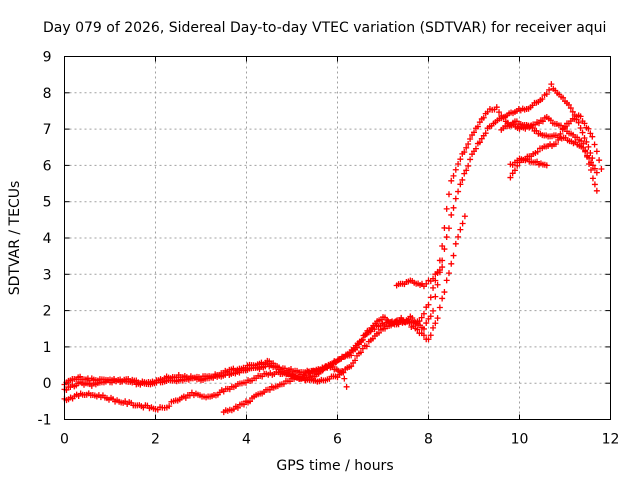 The height and width of the screenshot is (480, 640). What do you see at coordinates (428, 440) in the screenshot?
I see `x-tick-label: 8` at bounding box center [428, 440].